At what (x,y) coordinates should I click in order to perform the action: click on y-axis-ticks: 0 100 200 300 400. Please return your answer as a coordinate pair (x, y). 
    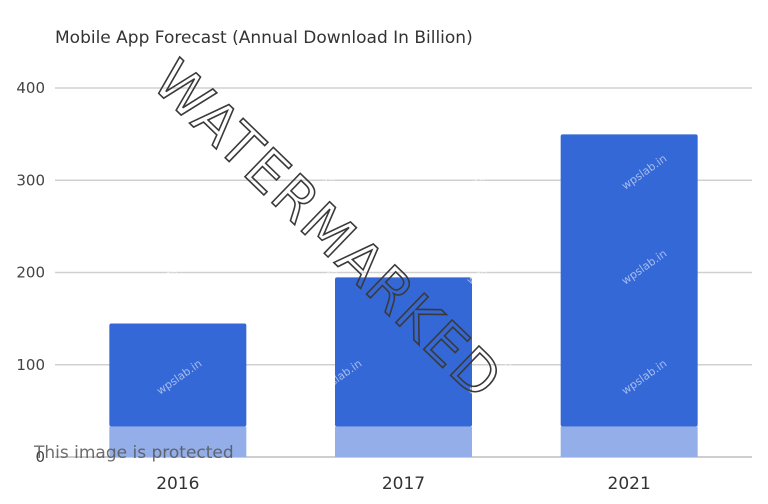
    Looking at the image, I should click on (30, 272).